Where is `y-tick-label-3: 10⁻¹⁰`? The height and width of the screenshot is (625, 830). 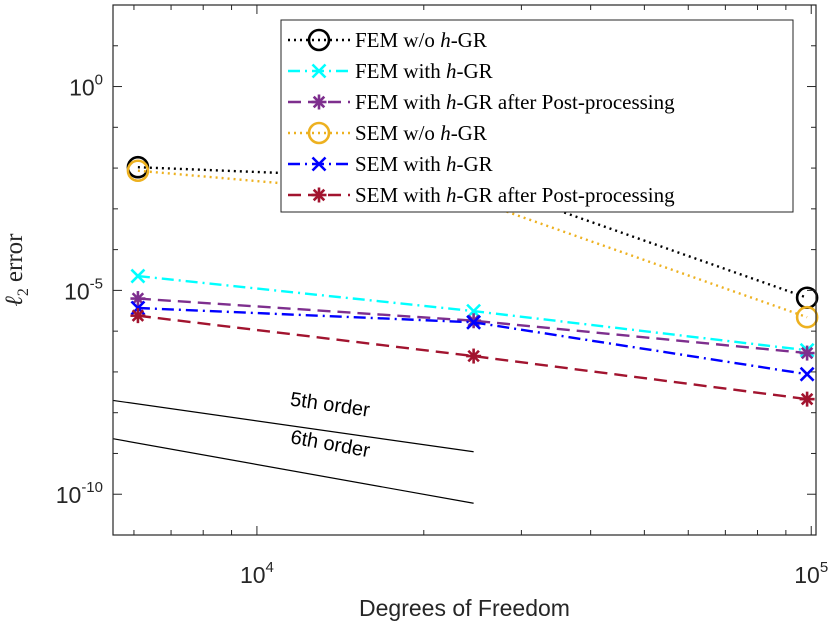 y-tick-label-3: 10⁻¹⁰ is located at coordinates (79, 493).